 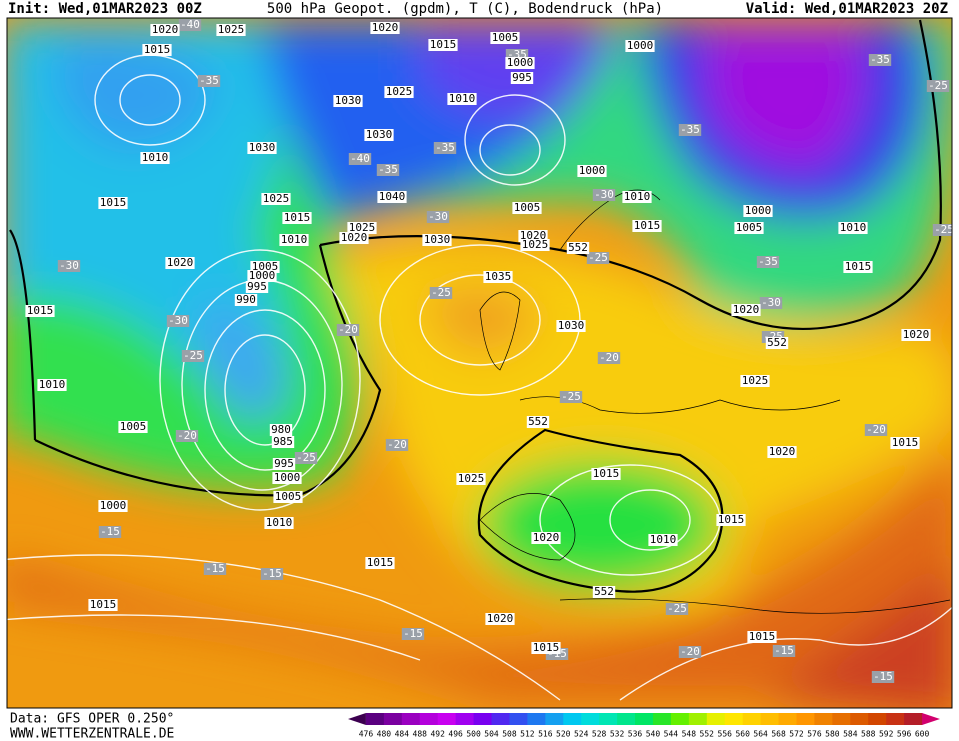 I want to click on pressure-label-text: 1030, so click(x=379, y=134).